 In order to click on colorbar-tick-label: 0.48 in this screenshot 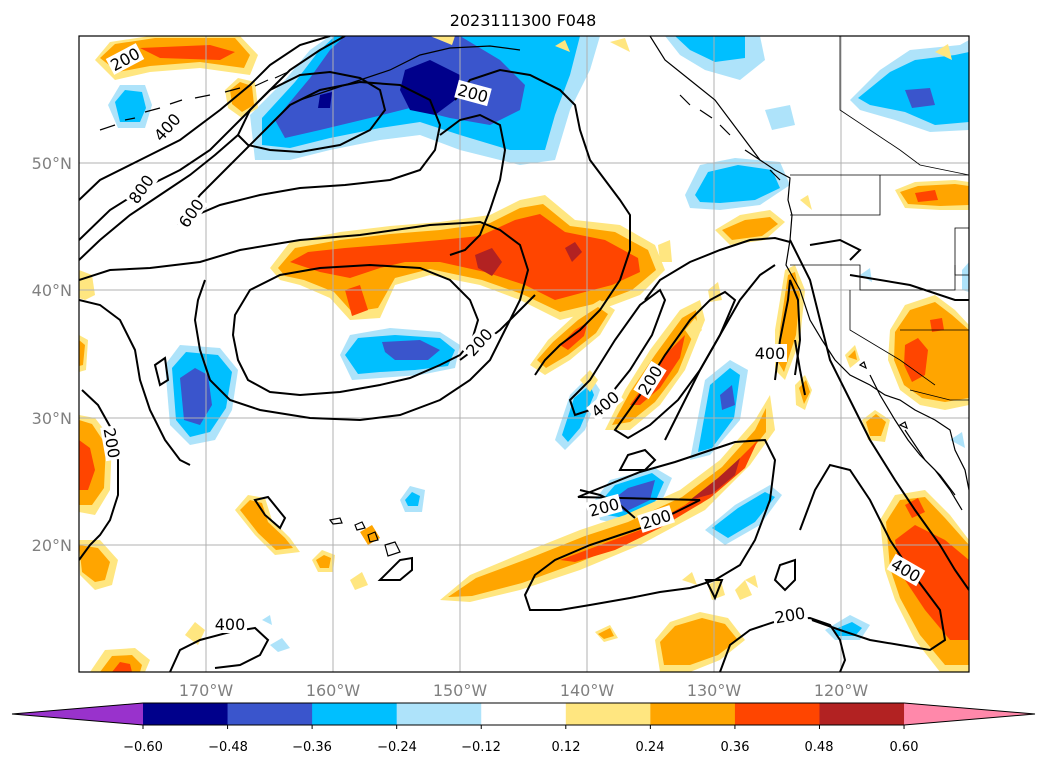, I will do `click(819, 747)`.